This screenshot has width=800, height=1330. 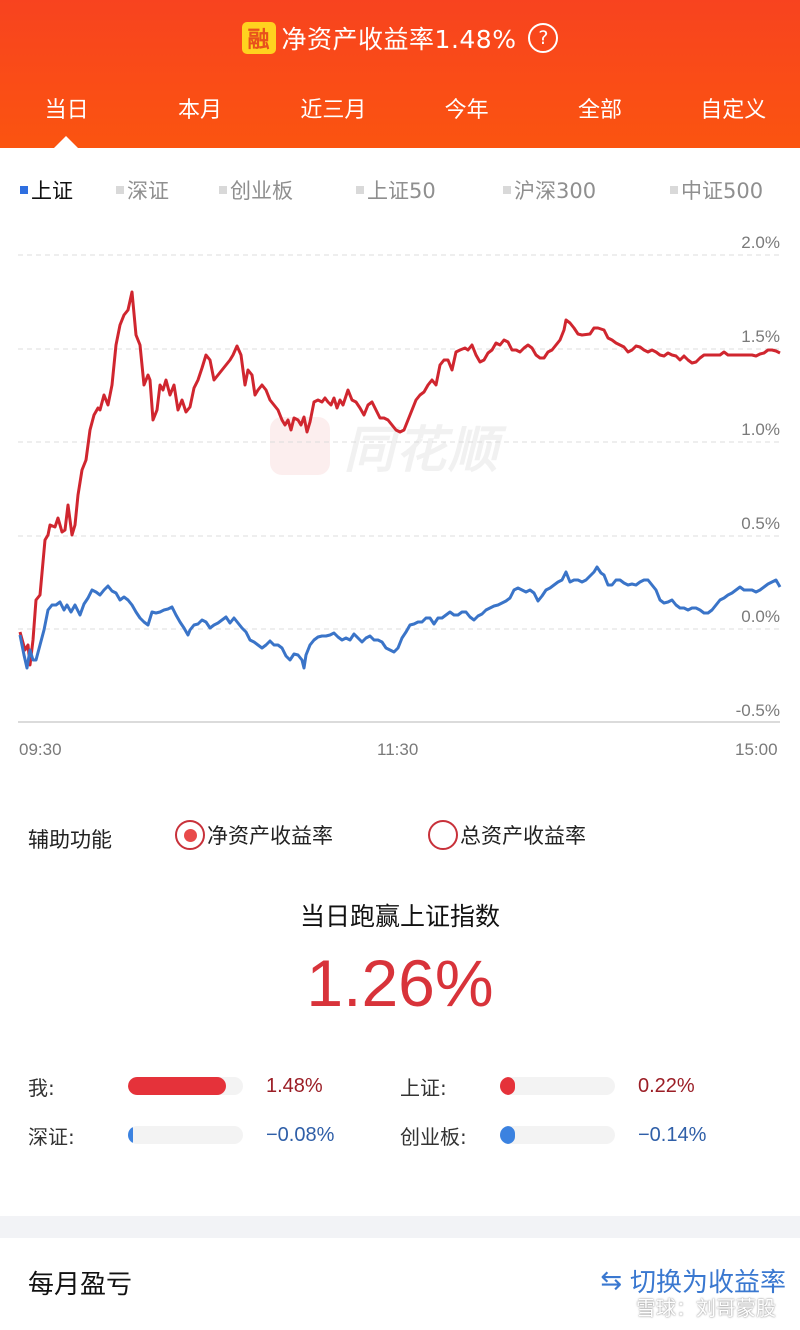 I want to click on radio-label: 总资产收益率, so click(x=523, y=836).